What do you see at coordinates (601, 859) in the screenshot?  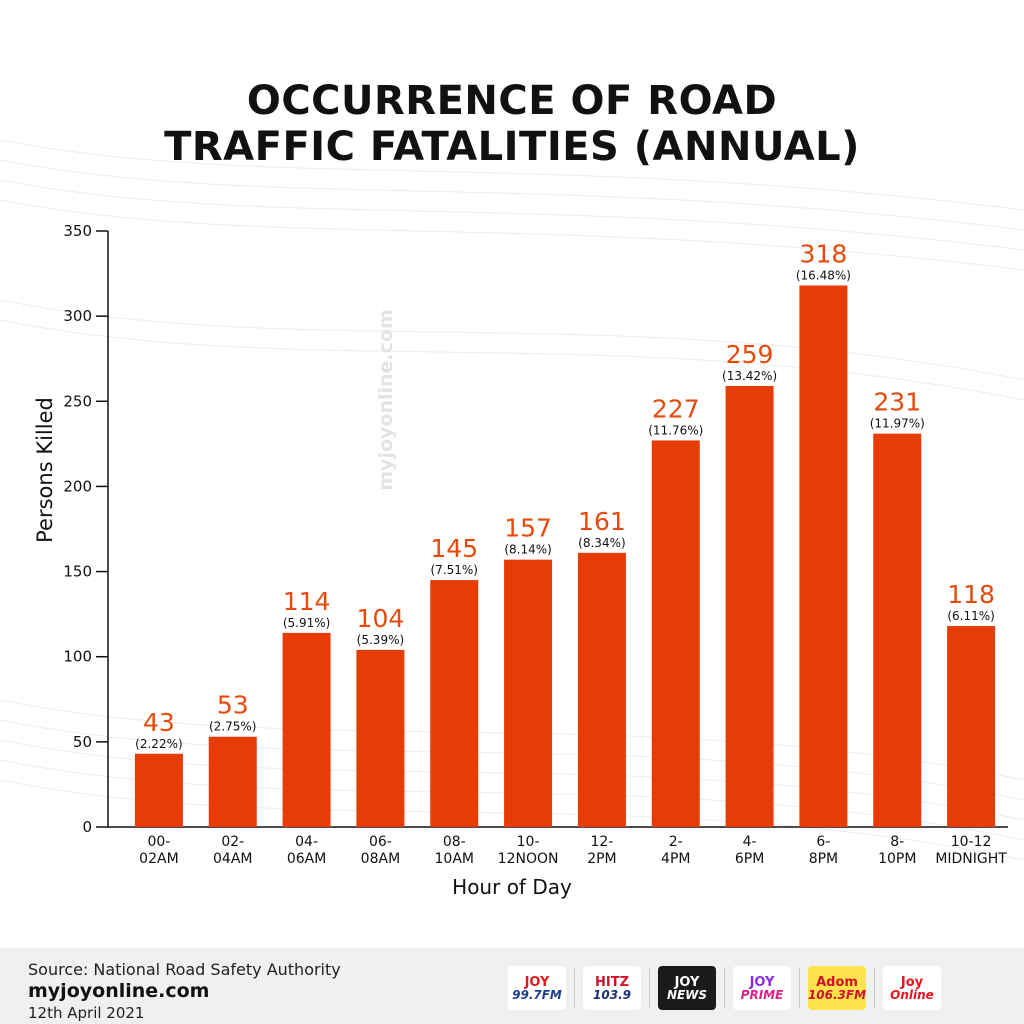 I see `x-tick-label: 2PM` at bounding box center [601, 859].